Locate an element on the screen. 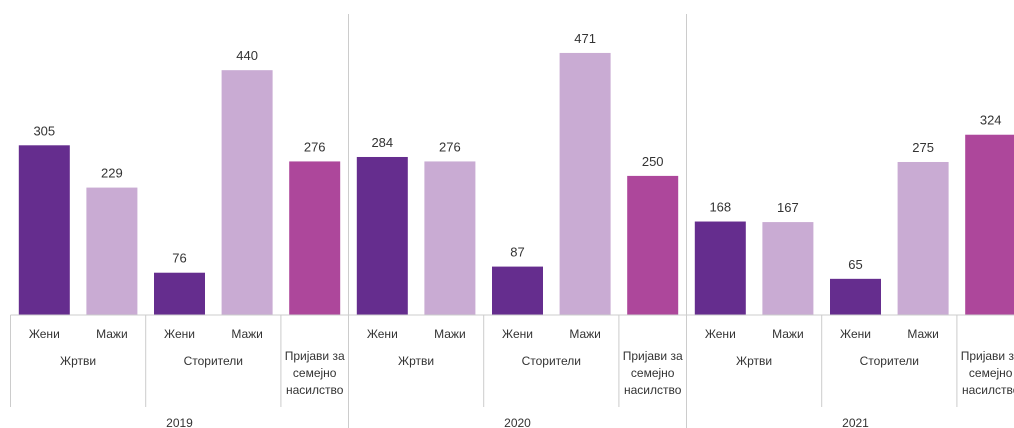 This screenshot has height=428, width=1014. data-label: 324 is located at coordinates (991, 120).